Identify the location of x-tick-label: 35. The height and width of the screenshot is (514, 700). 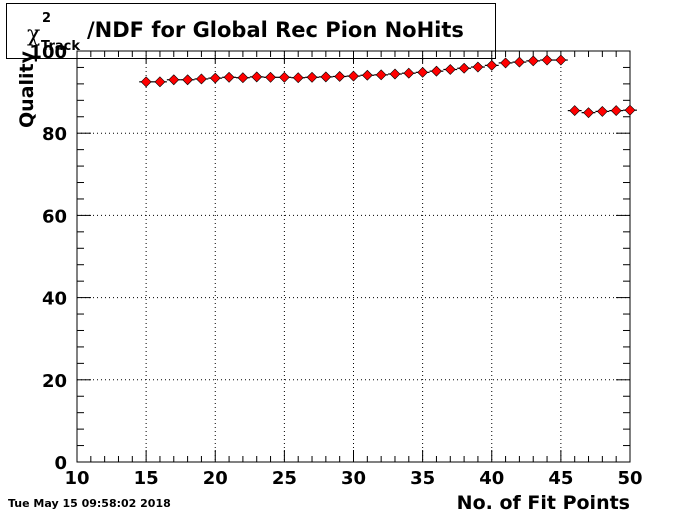
(422, 478).